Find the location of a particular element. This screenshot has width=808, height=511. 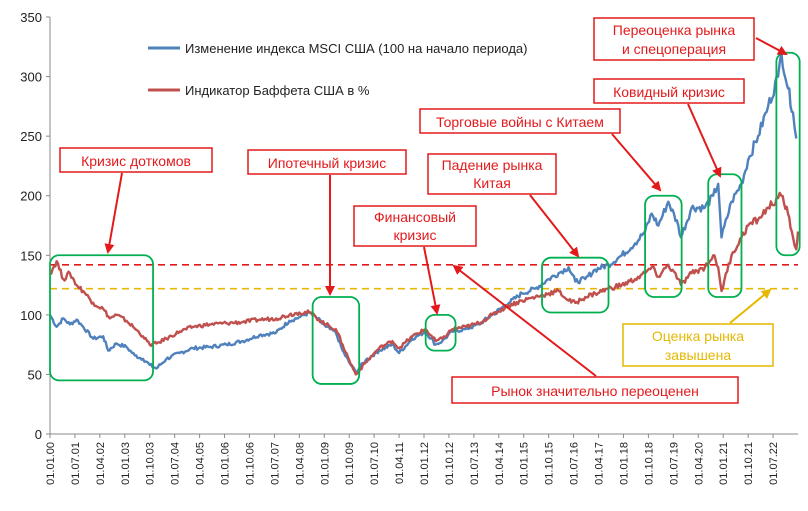

y-tick-label: 300 is located at coordinates (31, 77).